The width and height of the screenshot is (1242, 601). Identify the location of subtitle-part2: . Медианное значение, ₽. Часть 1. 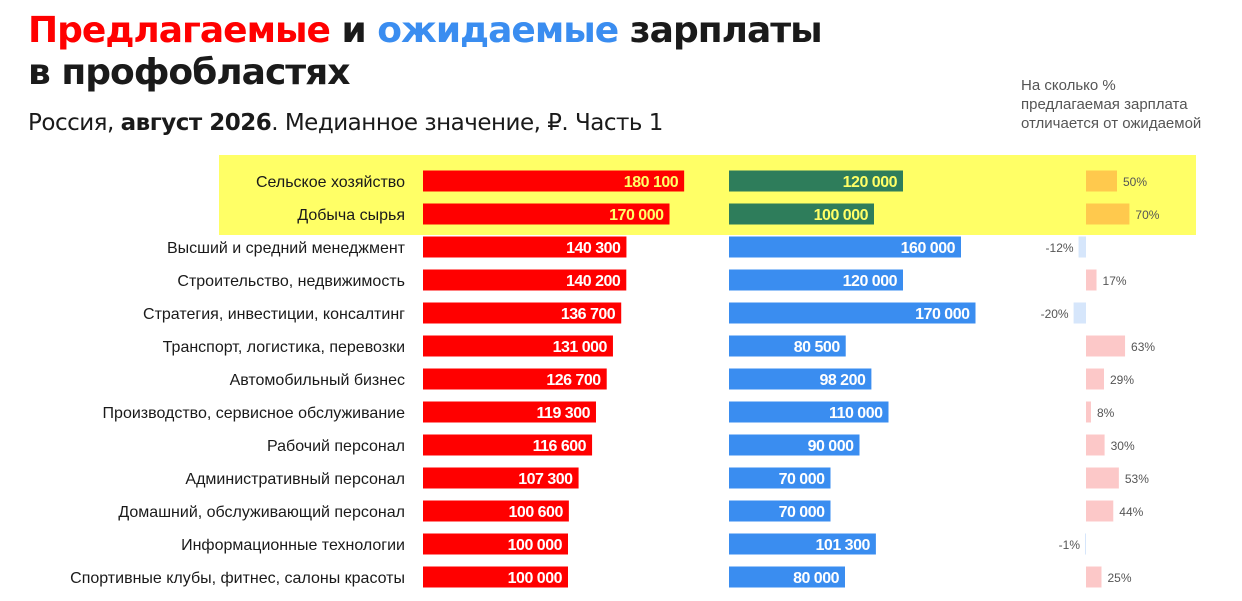
(467, 123).